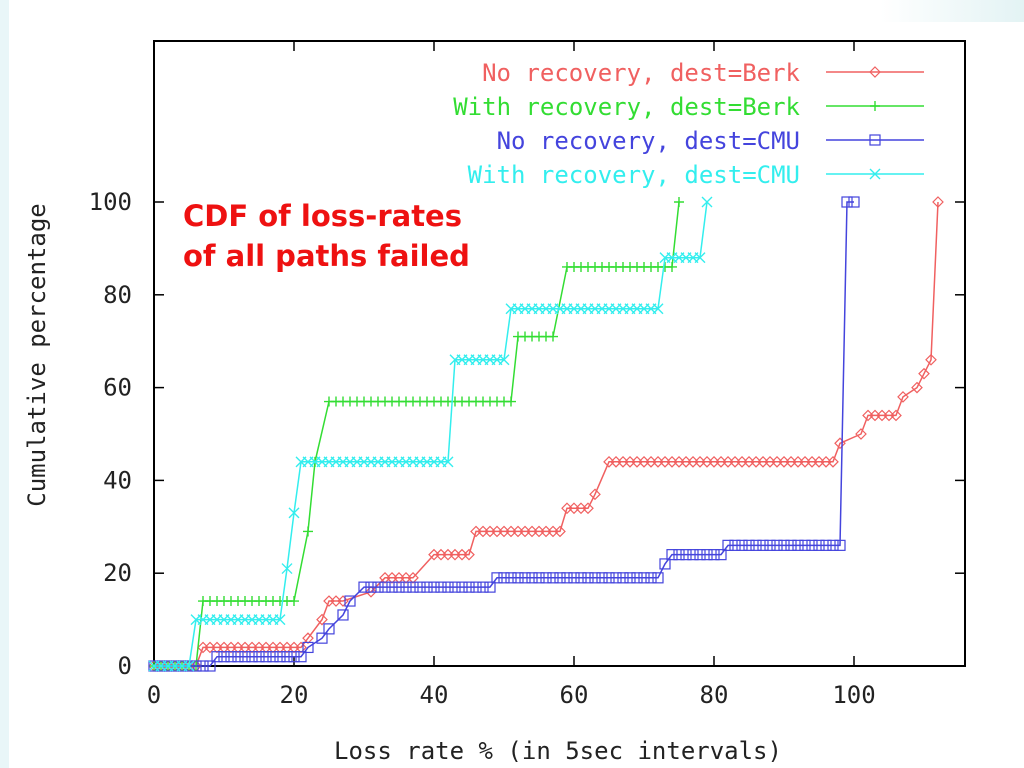 Image resolution: width=1024 pixels, height=768 pixels. I want to click on x-tick-label: 40, so click(434, 695).